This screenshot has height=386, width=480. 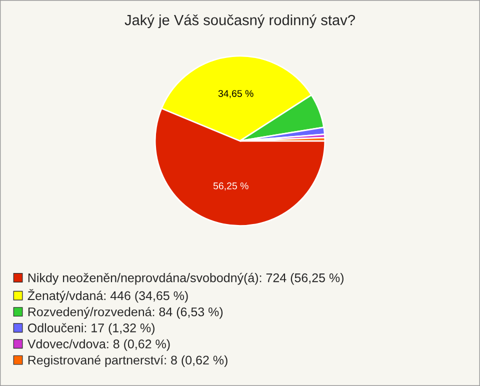 I want to click on legend-label: Odloučeni: 17 (1,32 %), so click(x=91, y=329).